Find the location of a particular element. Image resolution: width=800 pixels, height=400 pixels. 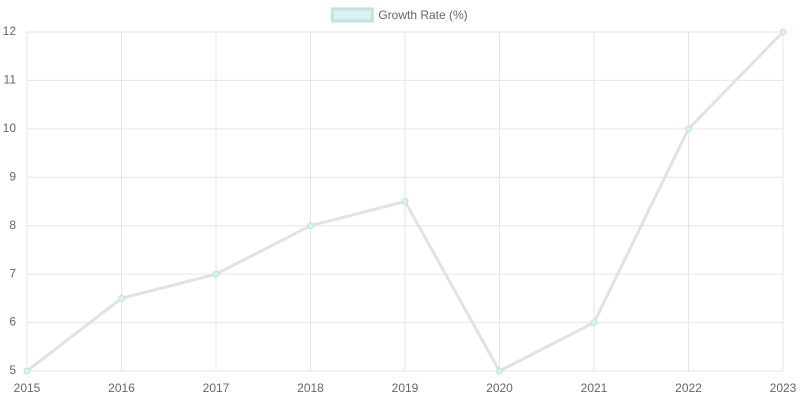

y-tick-label: 11 is located at coordinates (10, 80).